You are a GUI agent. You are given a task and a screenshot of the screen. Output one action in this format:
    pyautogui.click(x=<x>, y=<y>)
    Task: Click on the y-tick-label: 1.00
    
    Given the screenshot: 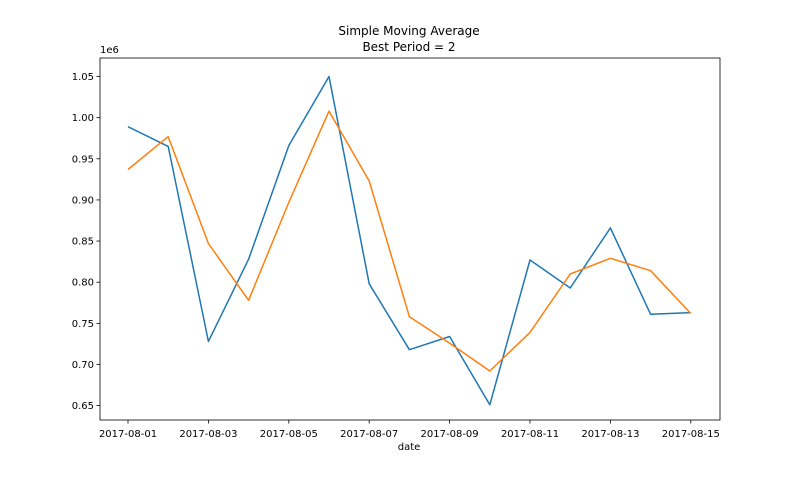 What is the action you would take?
    pyautogui.click(x=83, y=118)
    